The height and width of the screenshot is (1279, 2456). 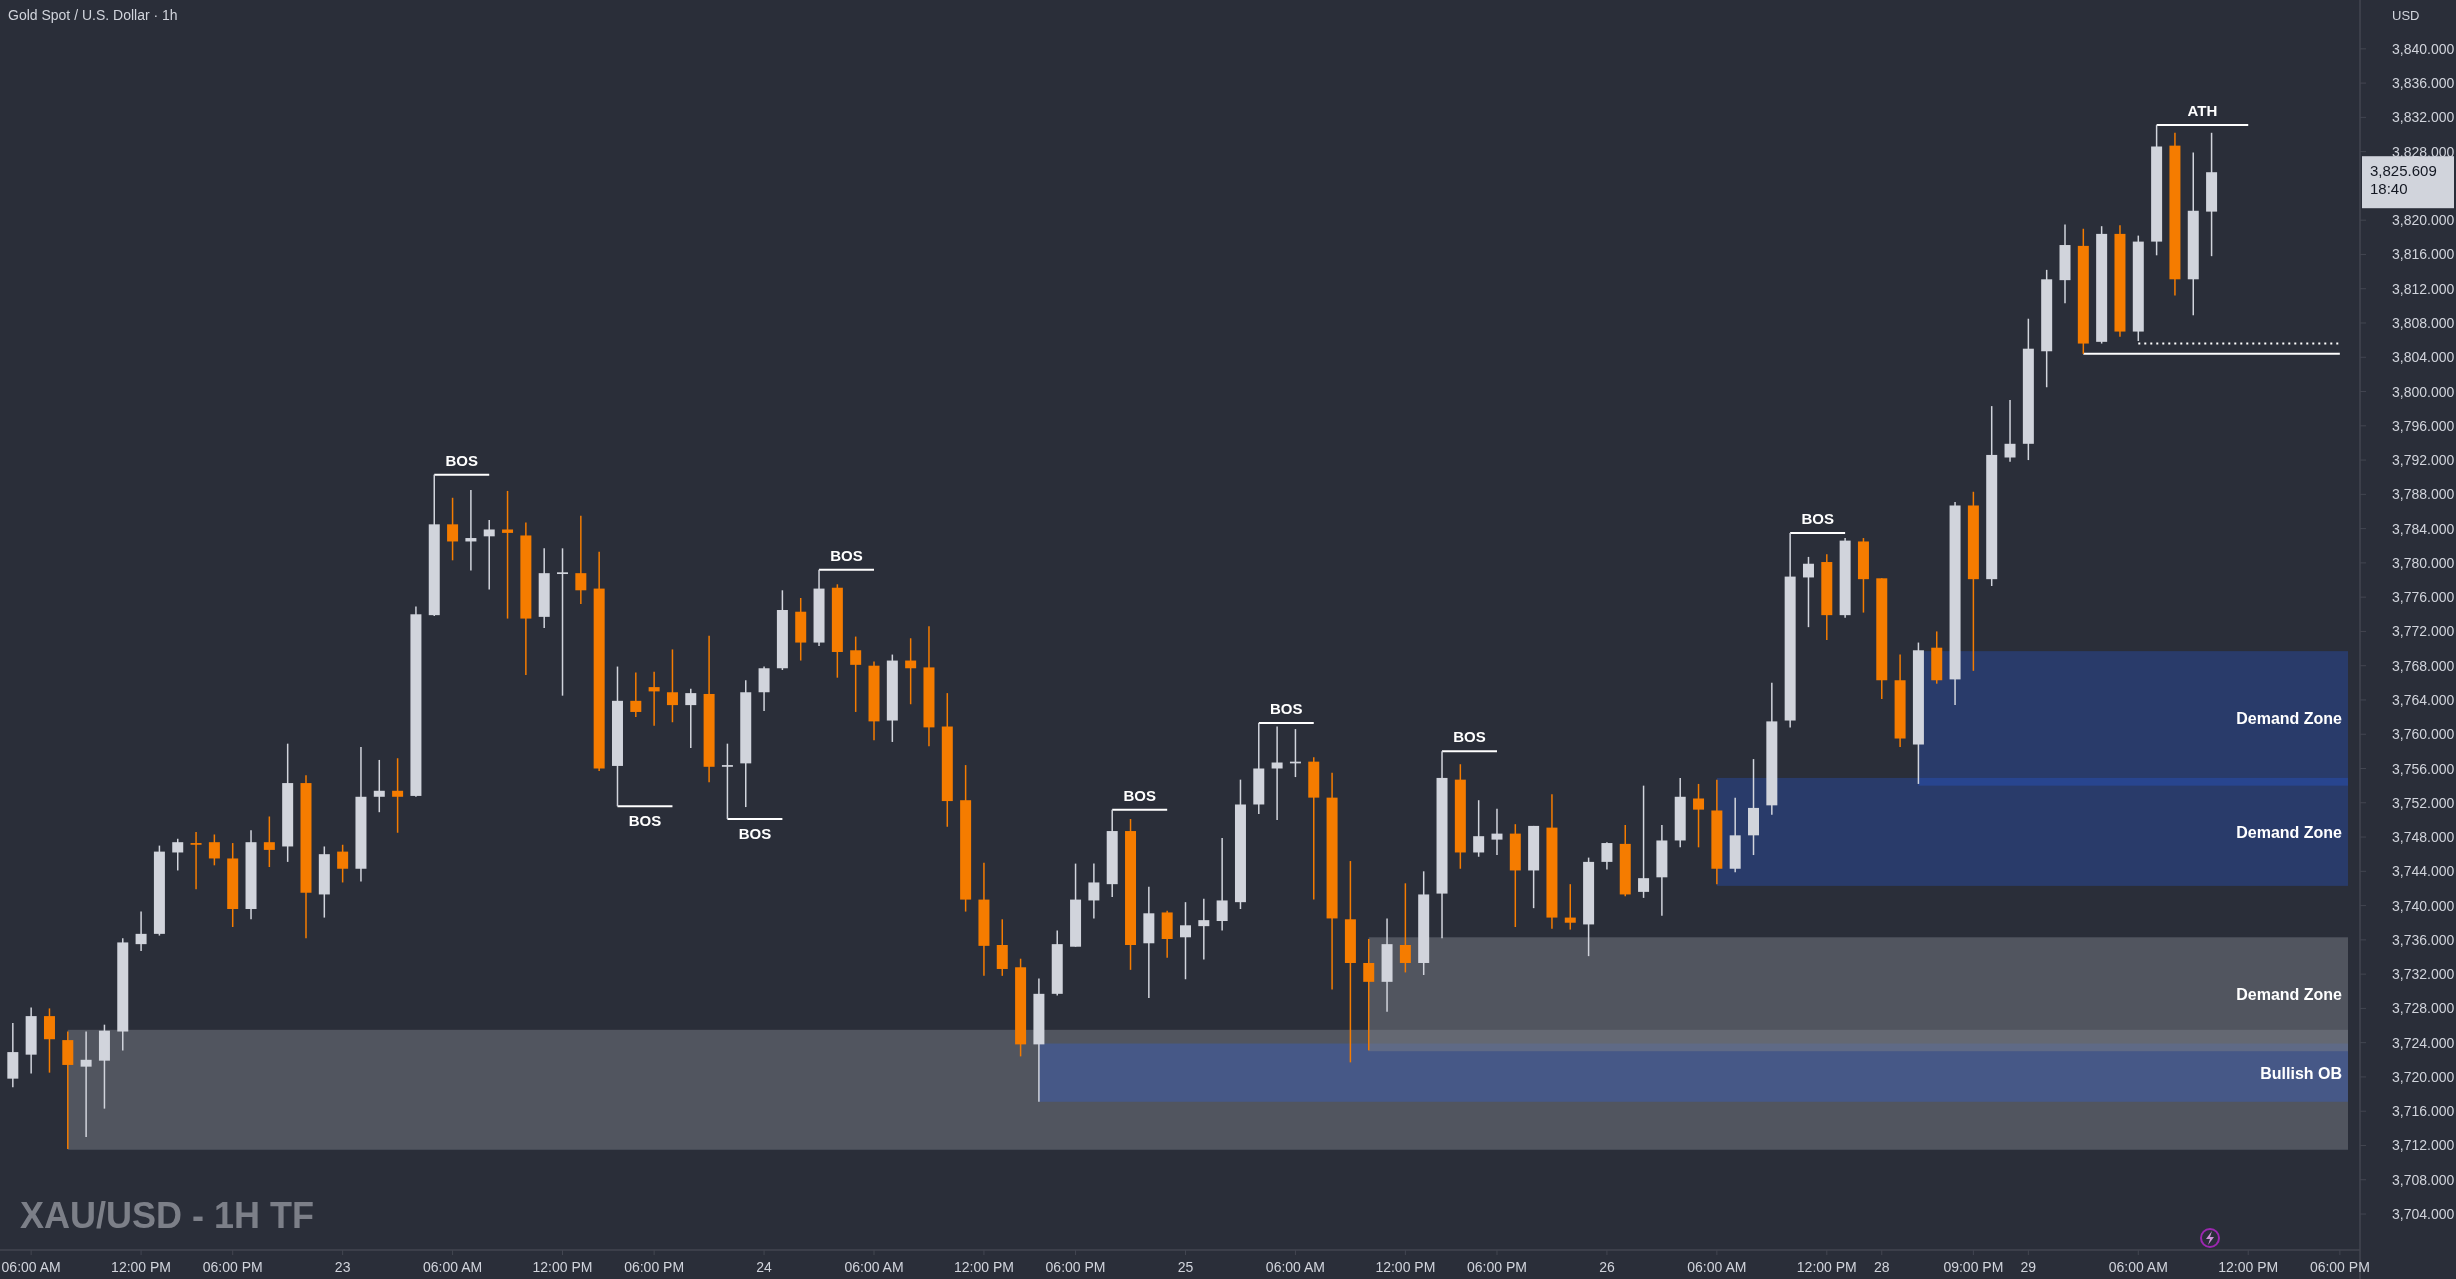 I want to click on y-tick-label: 3,756.000, so click(x=2423, y=768).